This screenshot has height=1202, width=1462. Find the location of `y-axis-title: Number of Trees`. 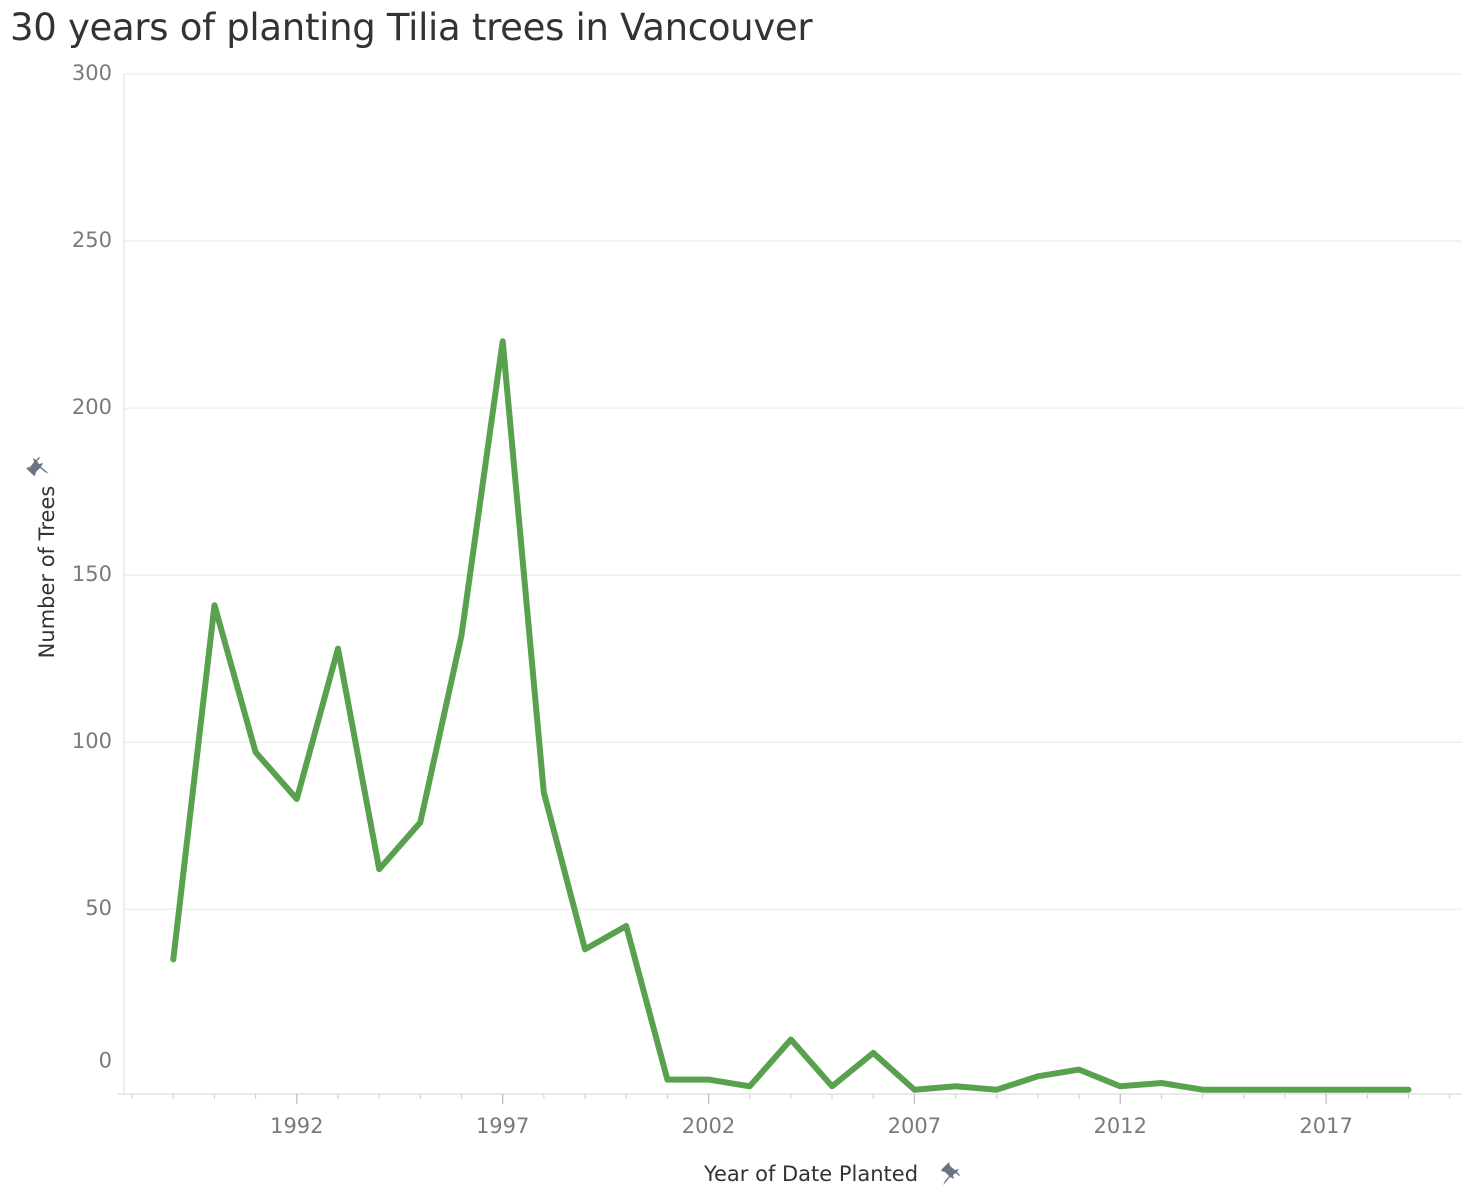

y-axis-title: Number of Trees is located at coordinates (47, 572).